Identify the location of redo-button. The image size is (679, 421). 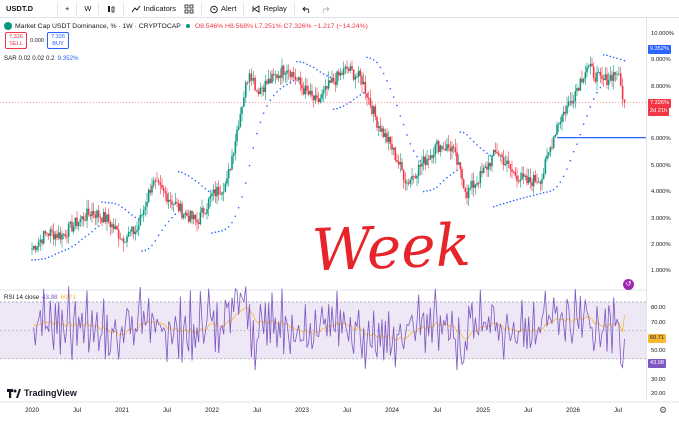
(325, 9).